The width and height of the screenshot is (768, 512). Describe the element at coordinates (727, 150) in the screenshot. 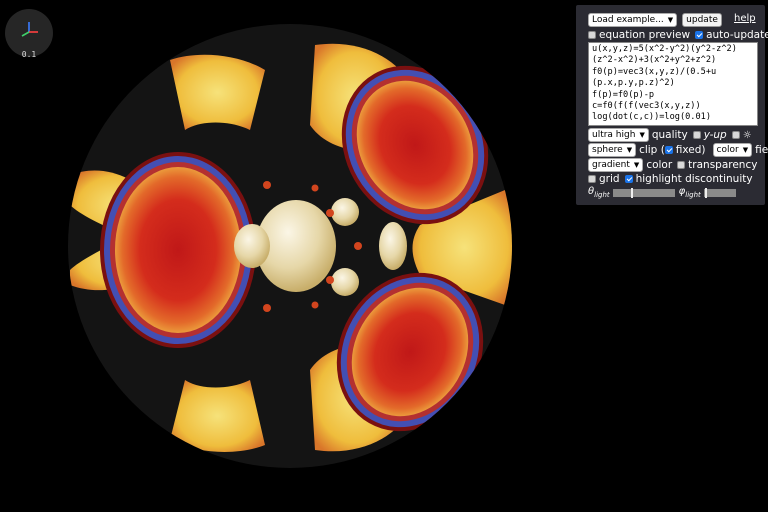

I see `field-select-value: color` at that location.